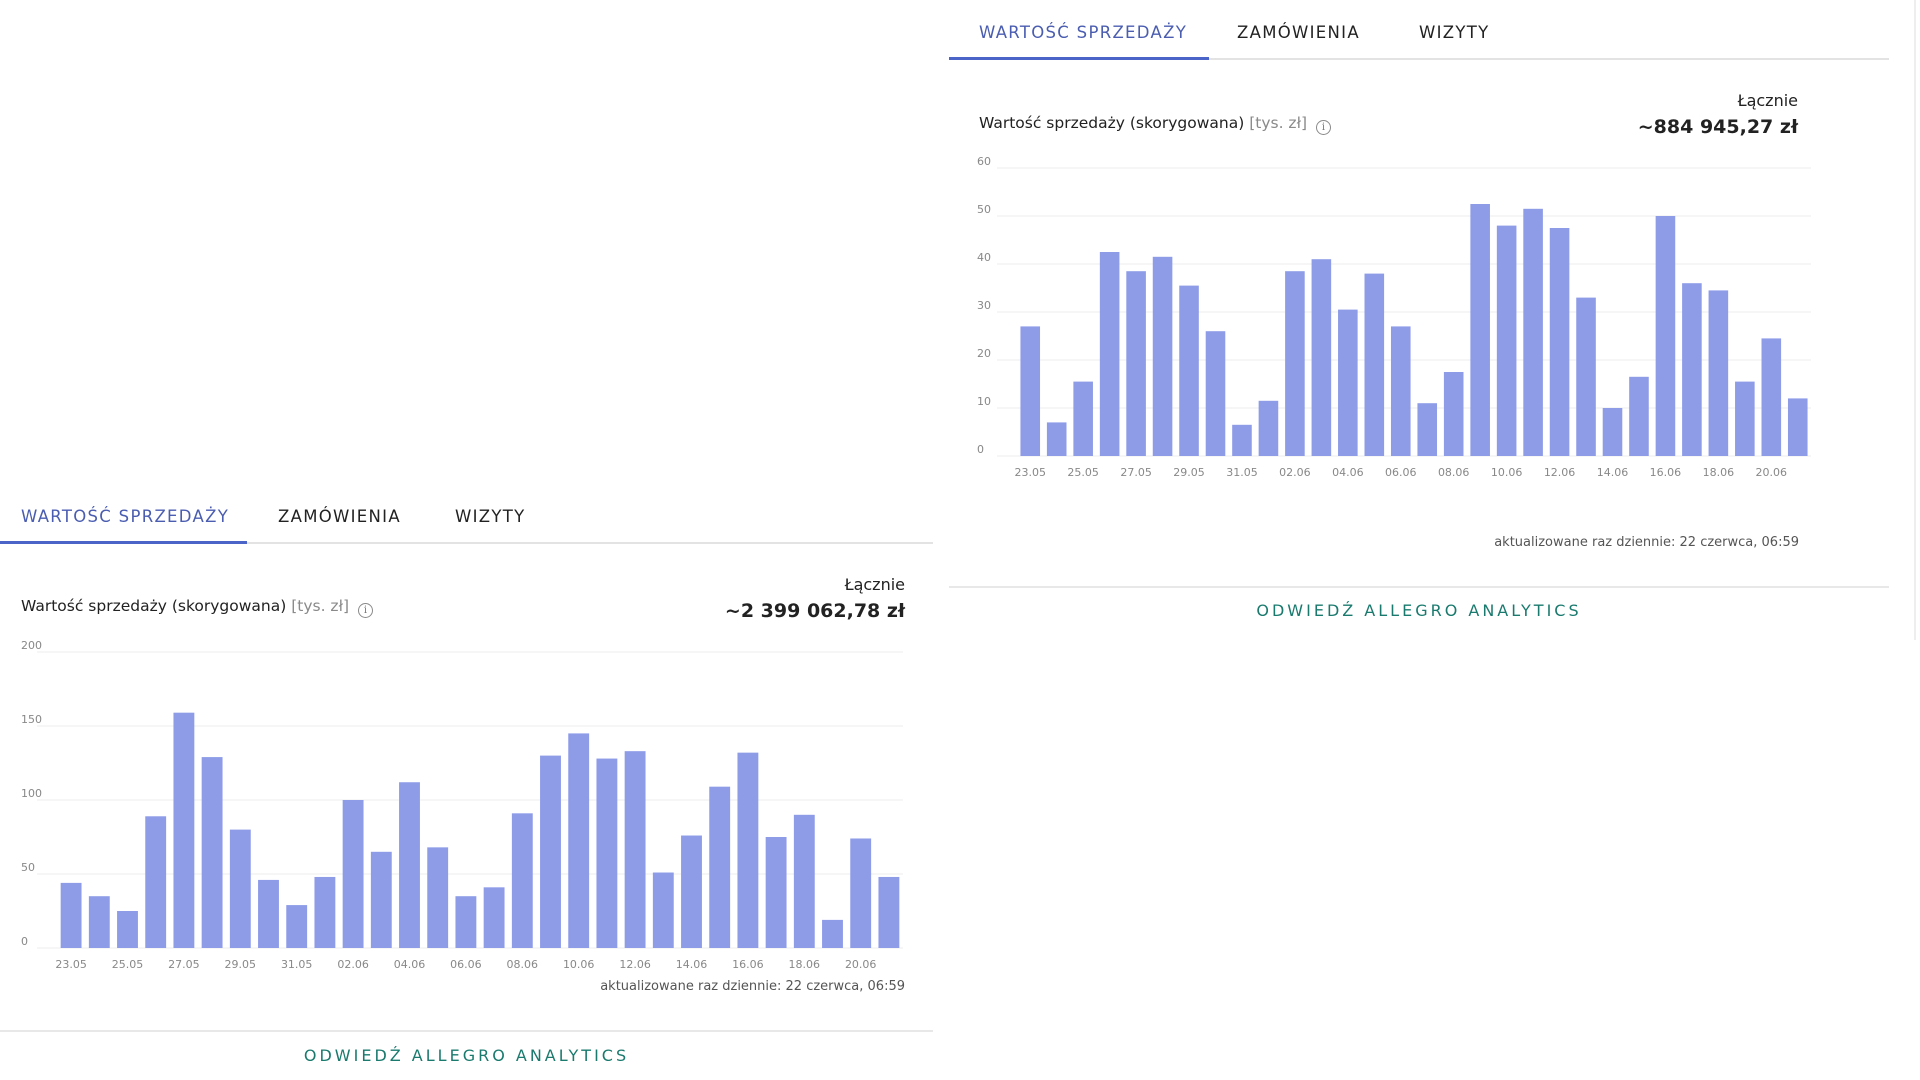 Image resolution: width=1920 pixels, height=1080 pixels. I want to click on y-tick-label: 10, so click(984, 401).